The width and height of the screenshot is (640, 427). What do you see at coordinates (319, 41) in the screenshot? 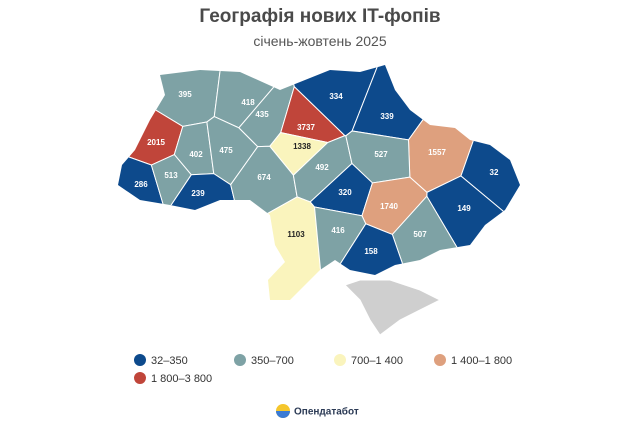
I see `subtitle: січень-жовтень 2025` at bounding box center [319, 41].